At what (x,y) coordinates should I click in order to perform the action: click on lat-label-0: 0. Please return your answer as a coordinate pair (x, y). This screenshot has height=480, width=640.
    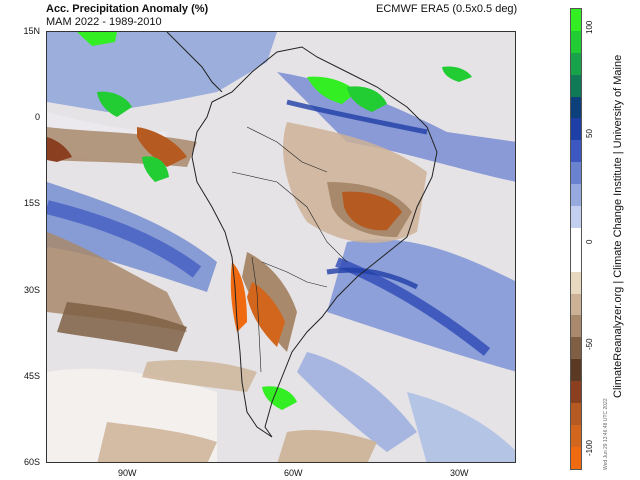
    Looking at the image, I should click on (37, 117).